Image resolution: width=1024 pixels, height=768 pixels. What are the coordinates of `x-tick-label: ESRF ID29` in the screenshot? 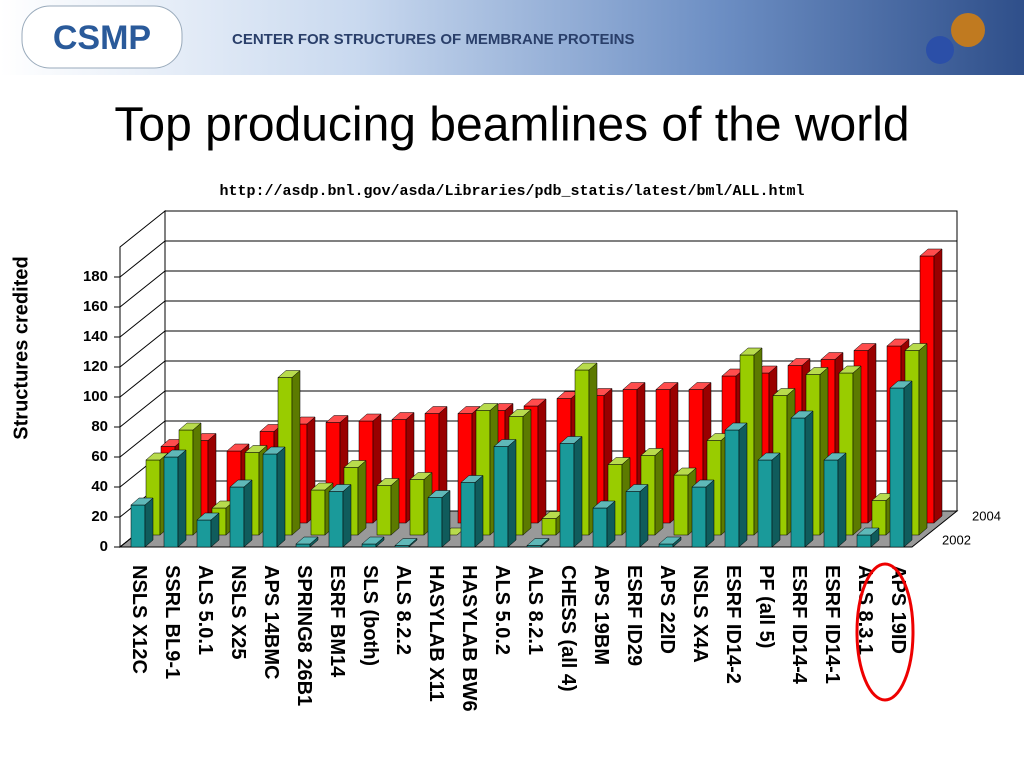 It's located at (634, 615).